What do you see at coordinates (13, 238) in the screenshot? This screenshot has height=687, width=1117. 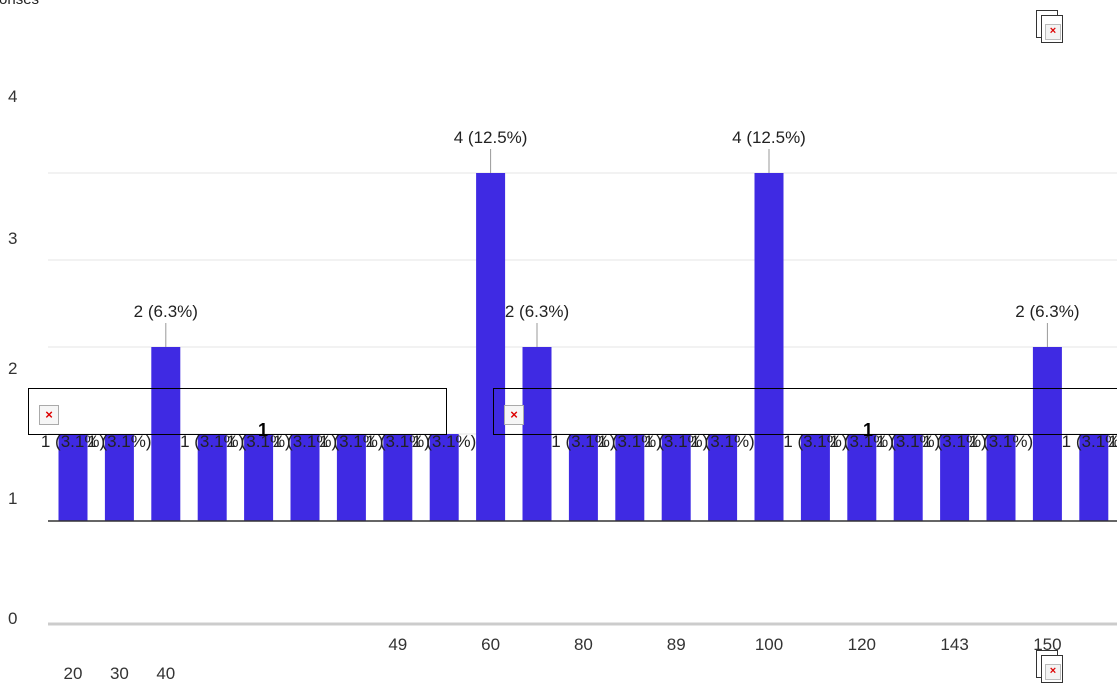 I see `y-tick-label: 3` at bounding box center [13, 238].